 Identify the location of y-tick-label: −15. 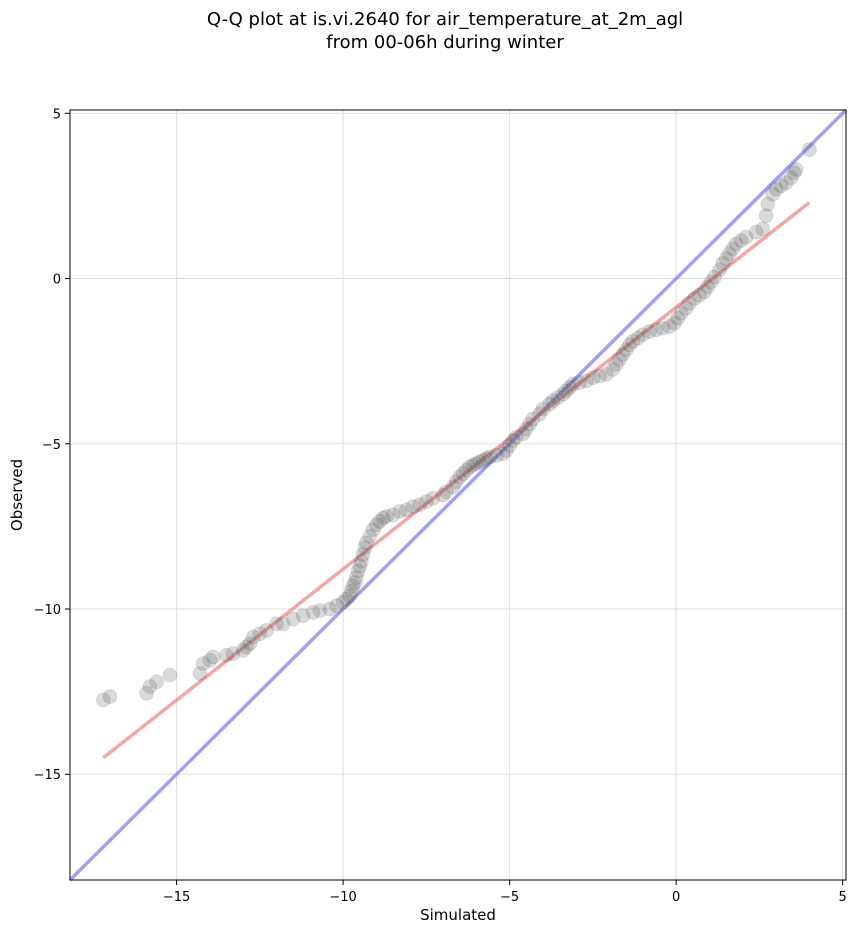
(47, 775).